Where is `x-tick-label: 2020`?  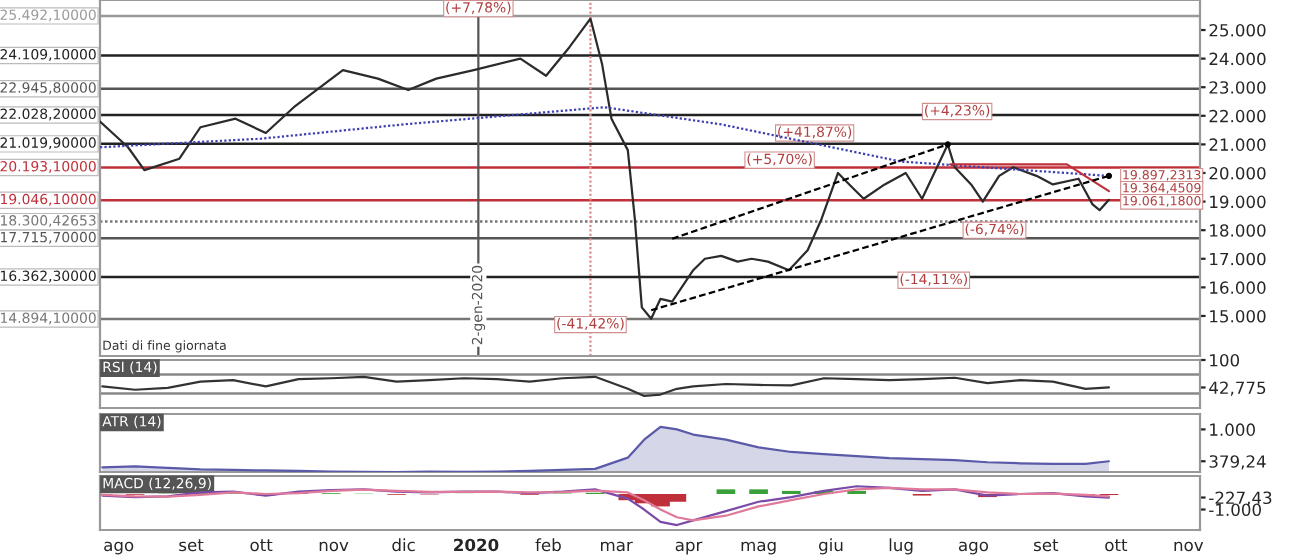
x-tick-label: 2020 is located at coordinates (476, 545).